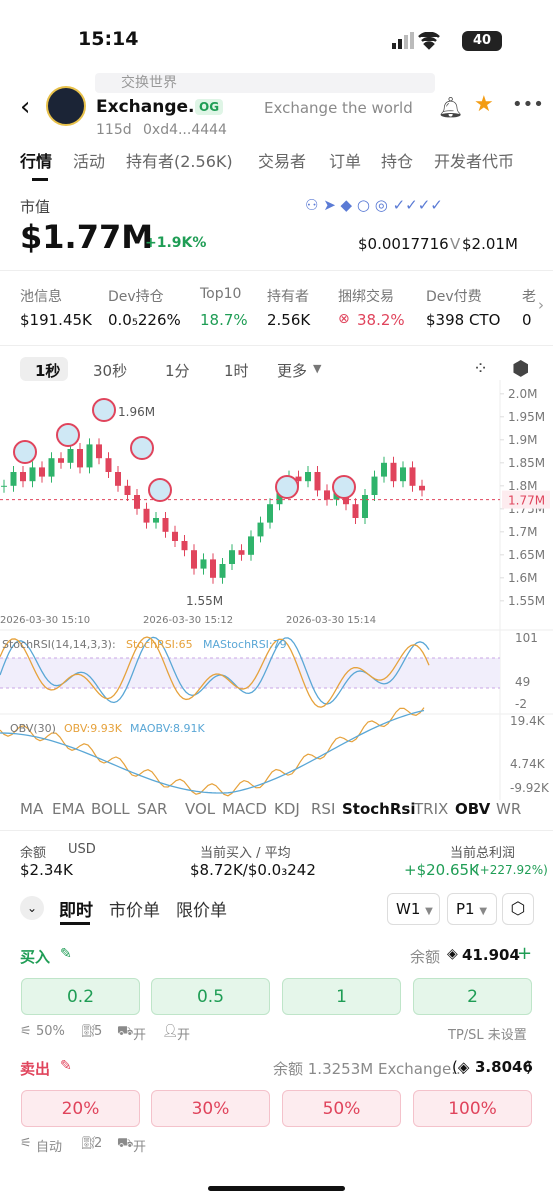  What do you see at coordinates (288, 297) in the screenshot?
I see `stat-label: 持有者` at bounding box center [288, 297].